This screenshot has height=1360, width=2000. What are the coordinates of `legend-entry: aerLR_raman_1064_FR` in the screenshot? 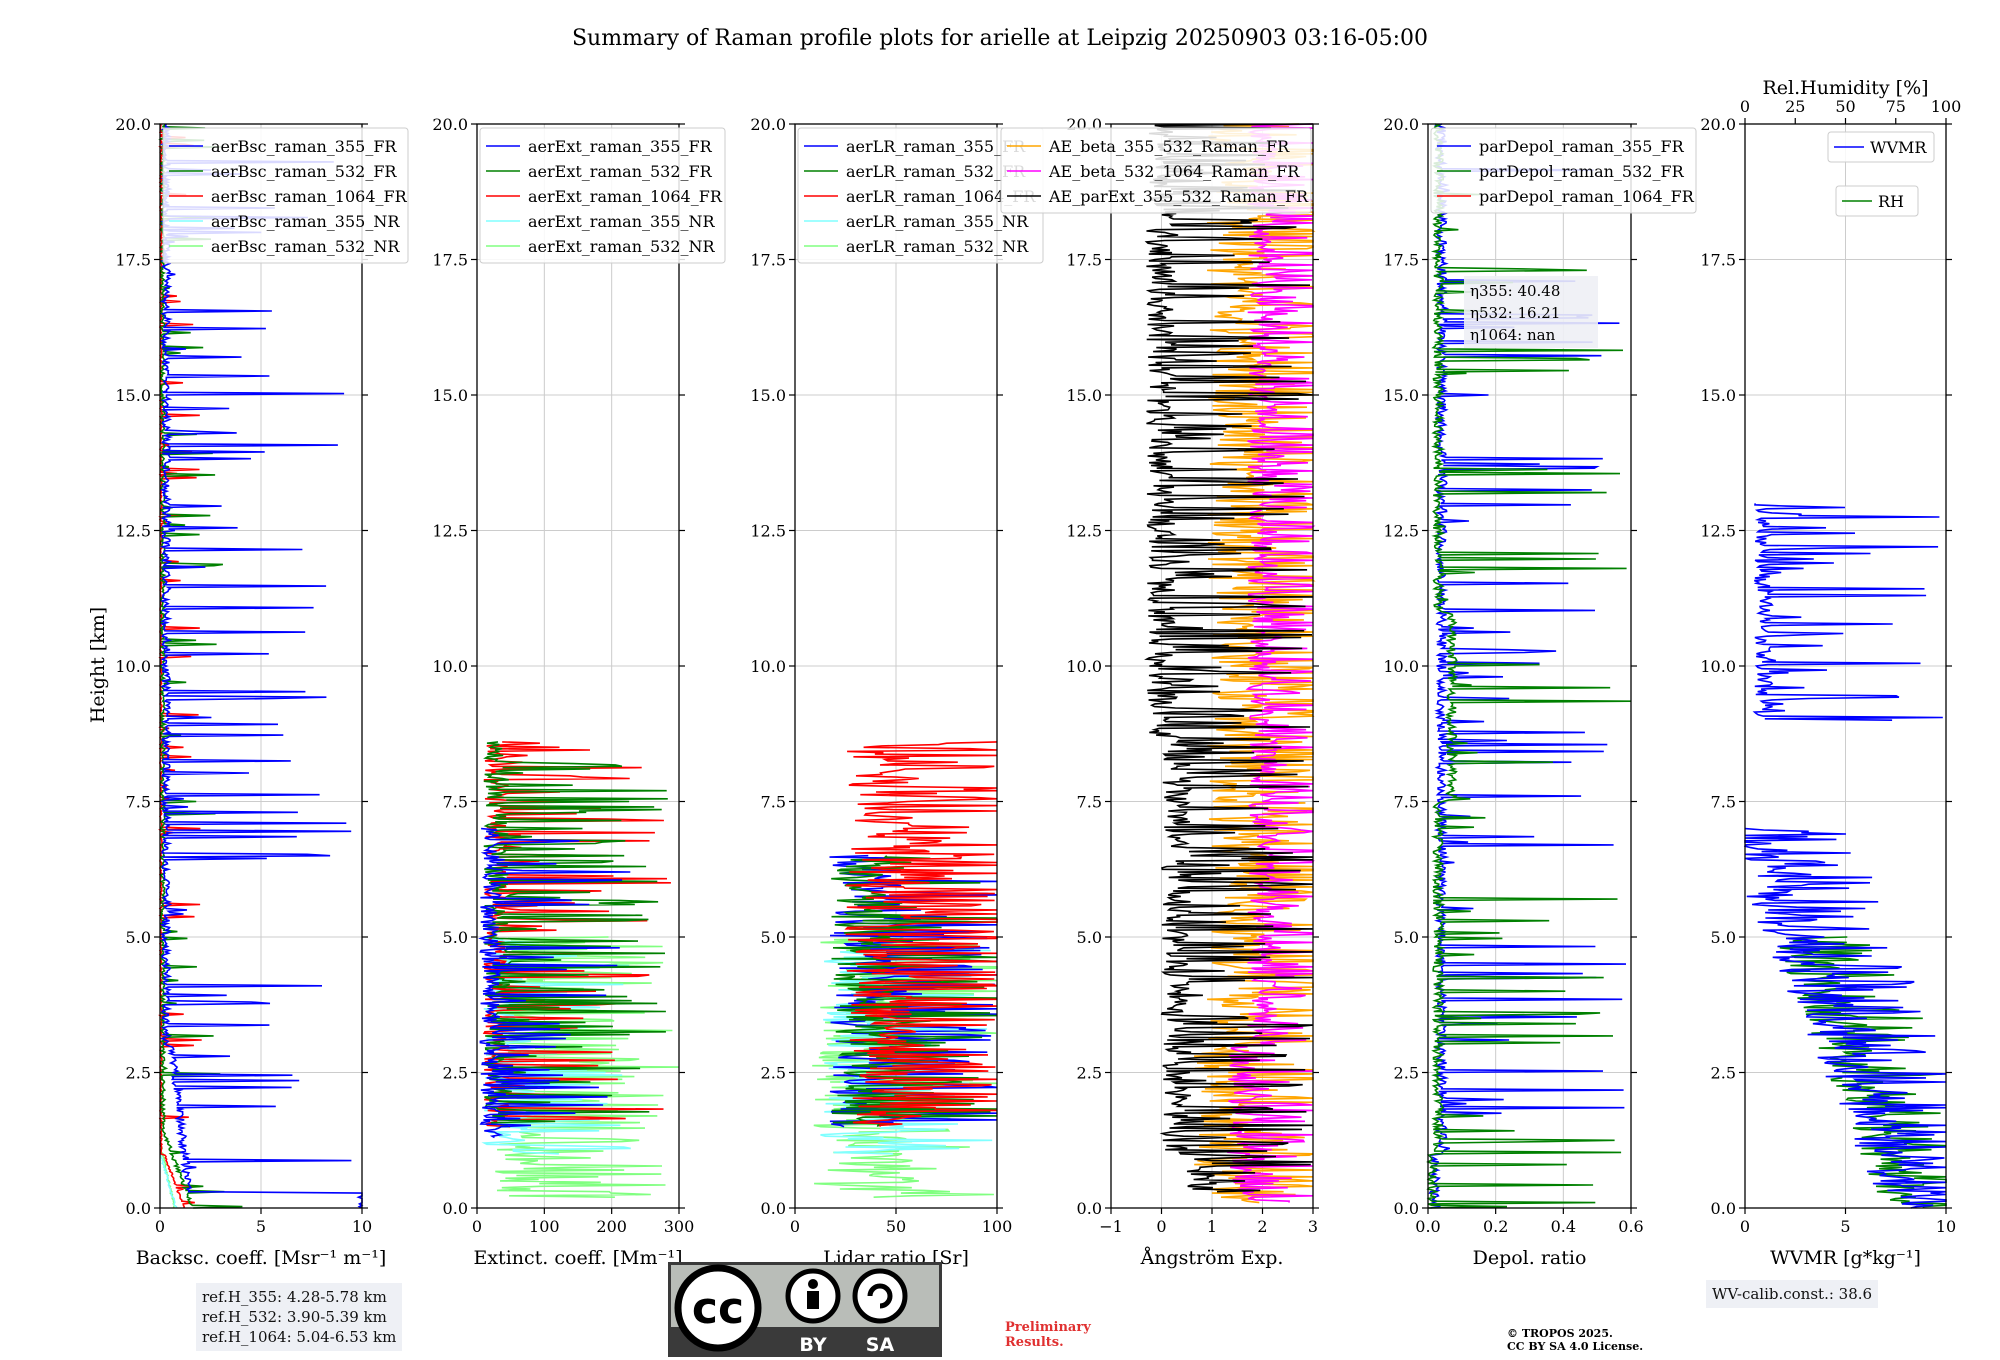 It's located at (941, 196).